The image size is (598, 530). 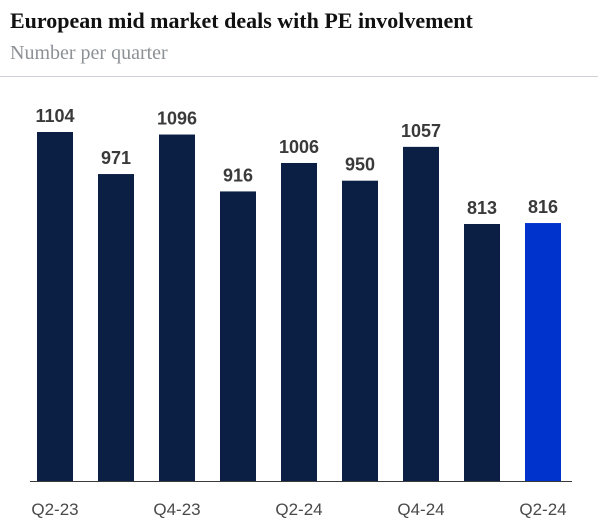 I want to click on bar-value-label: 816, so click(x=543, y=207).